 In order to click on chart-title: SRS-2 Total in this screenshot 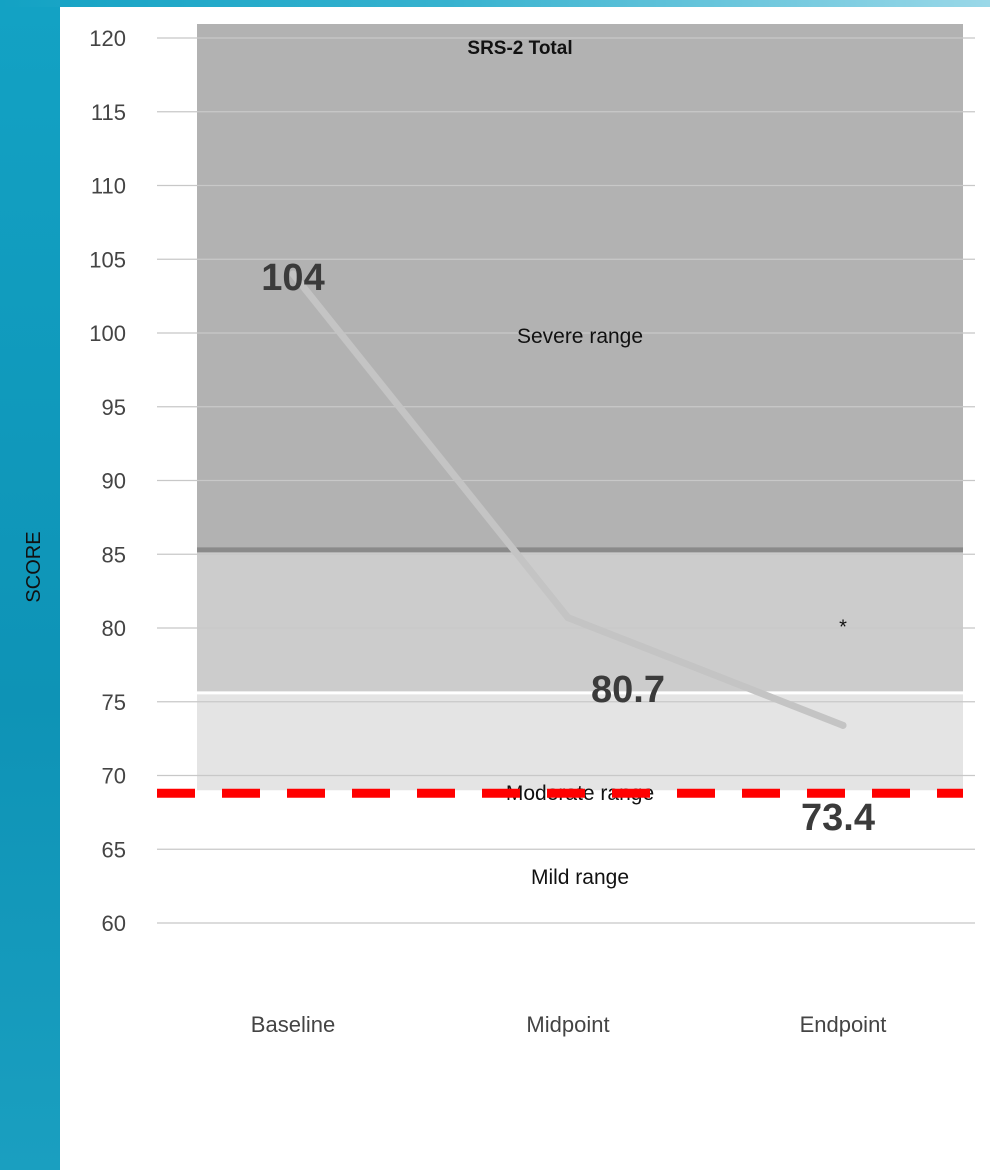, I will do `click(519, 48)`.